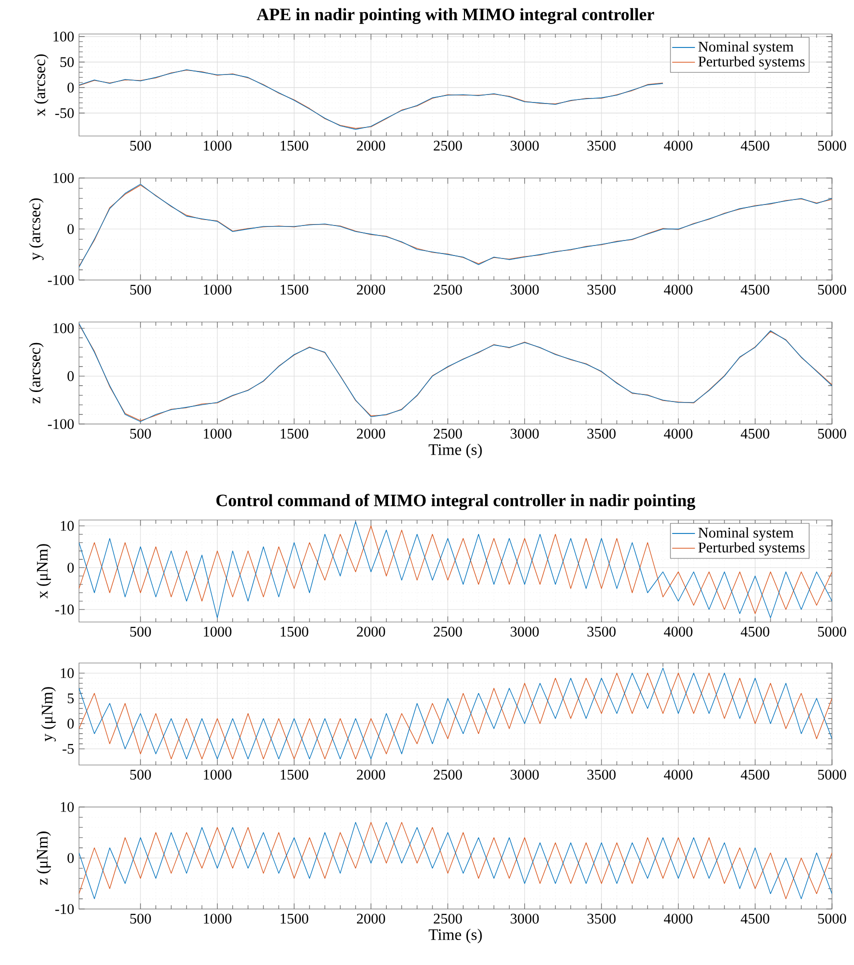 The height and width of the screenshot is (965, 854). I want to click on y-axis-title: z (μNm), so click(43, 858).